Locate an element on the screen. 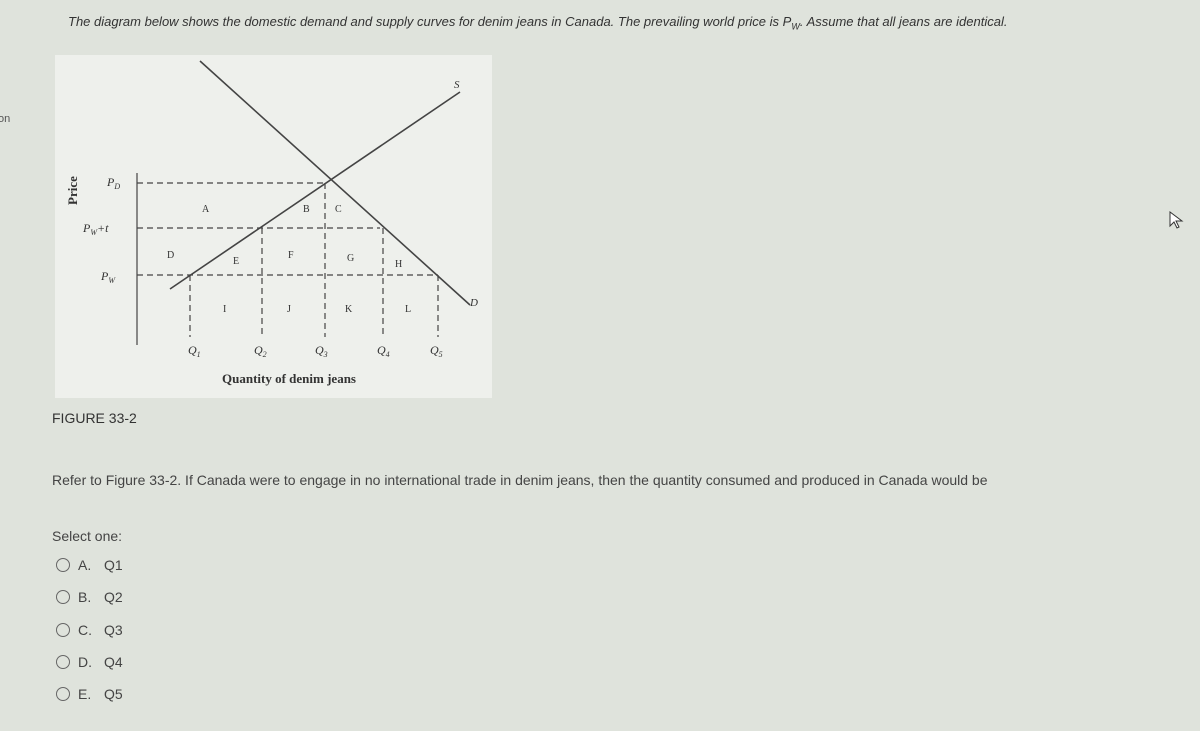 The image size is (1200, 731). area-label: C is located at coordinates (338, 209).